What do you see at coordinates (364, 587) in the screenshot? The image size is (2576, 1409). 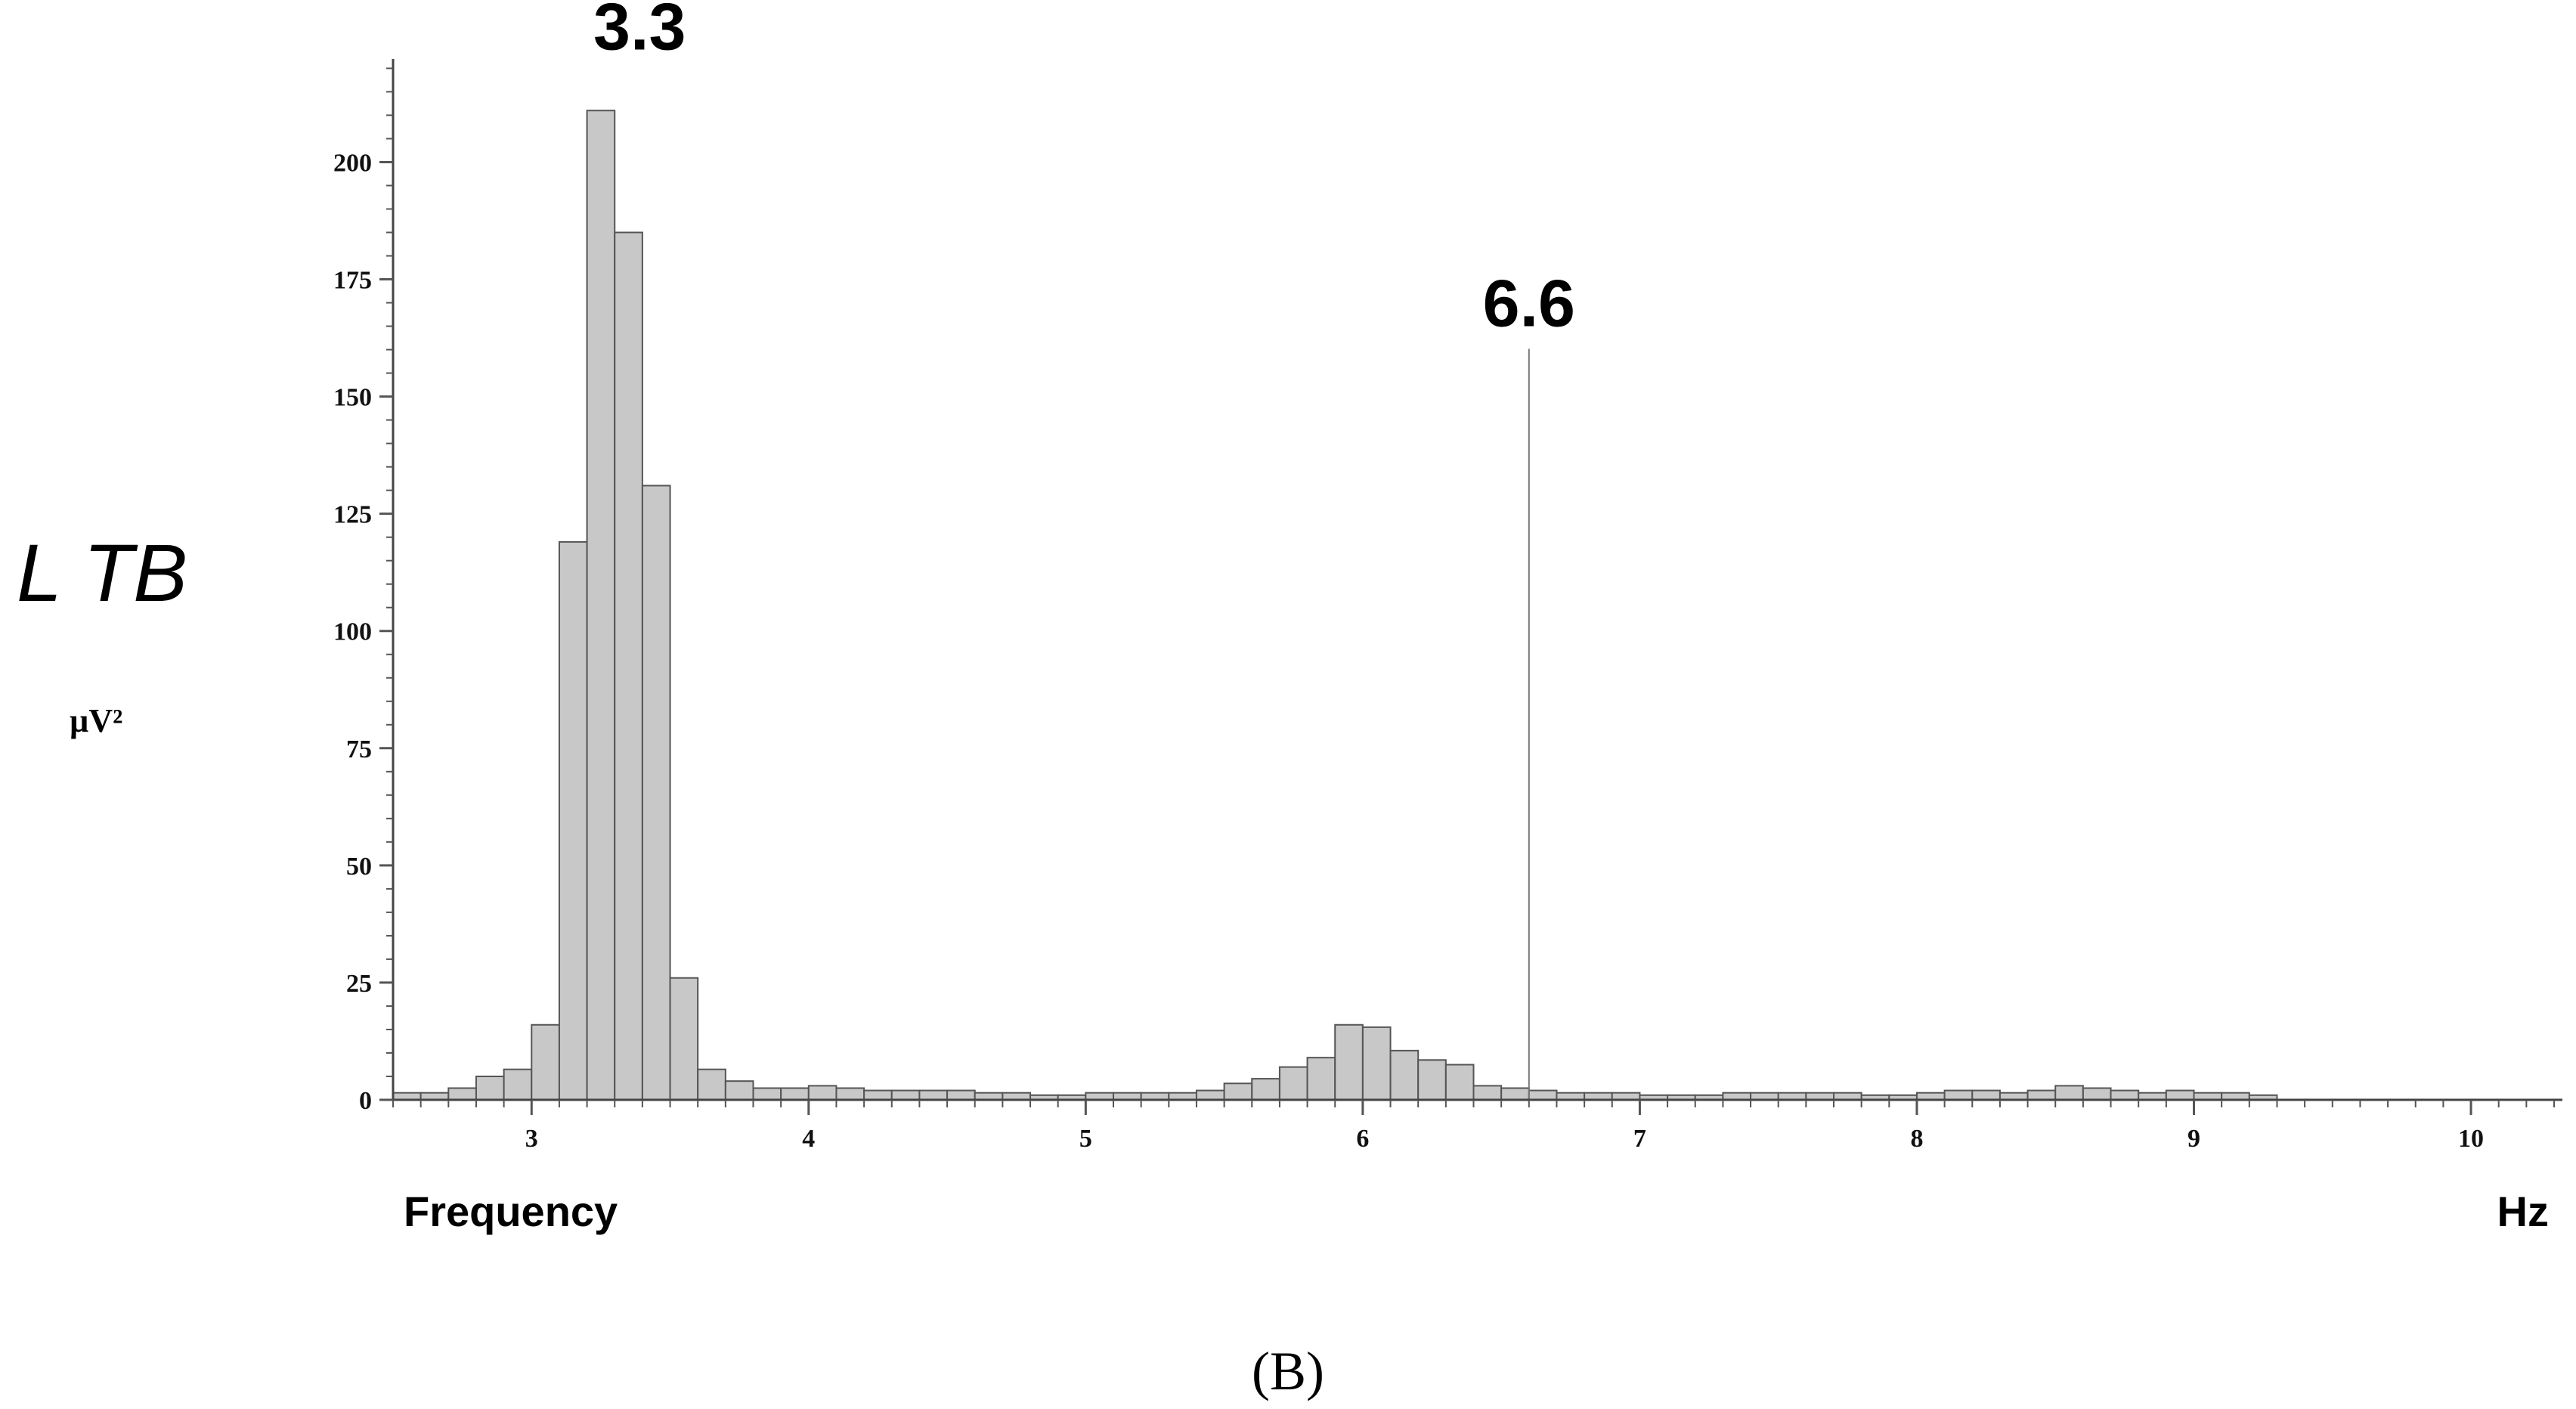 I see `y-axis: 0 25 50 75 100 125 150 175 200` at bounding box center [364, 587].